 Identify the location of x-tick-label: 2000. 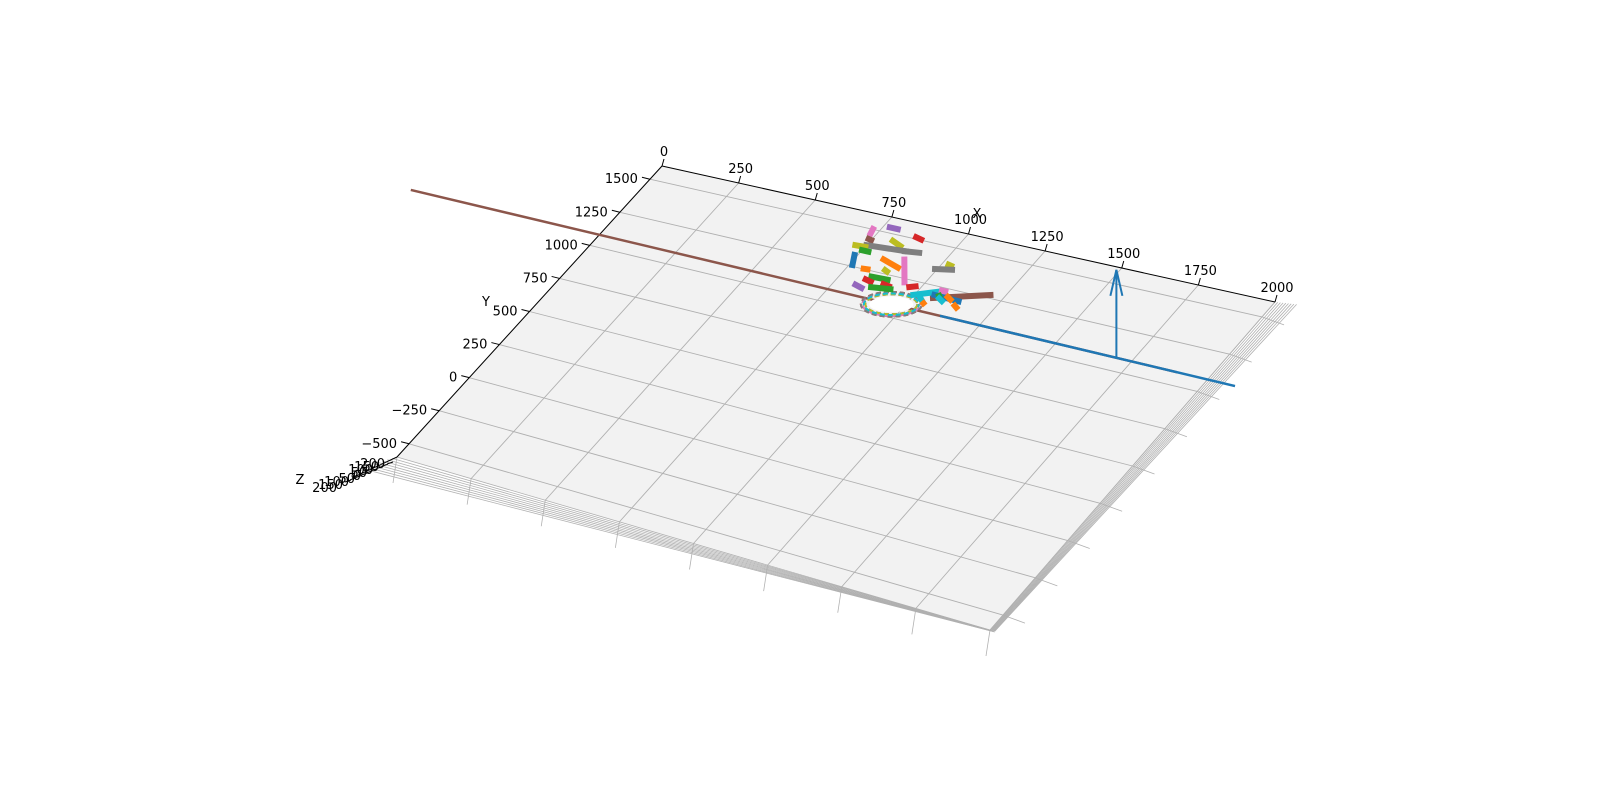
(1276, 288).